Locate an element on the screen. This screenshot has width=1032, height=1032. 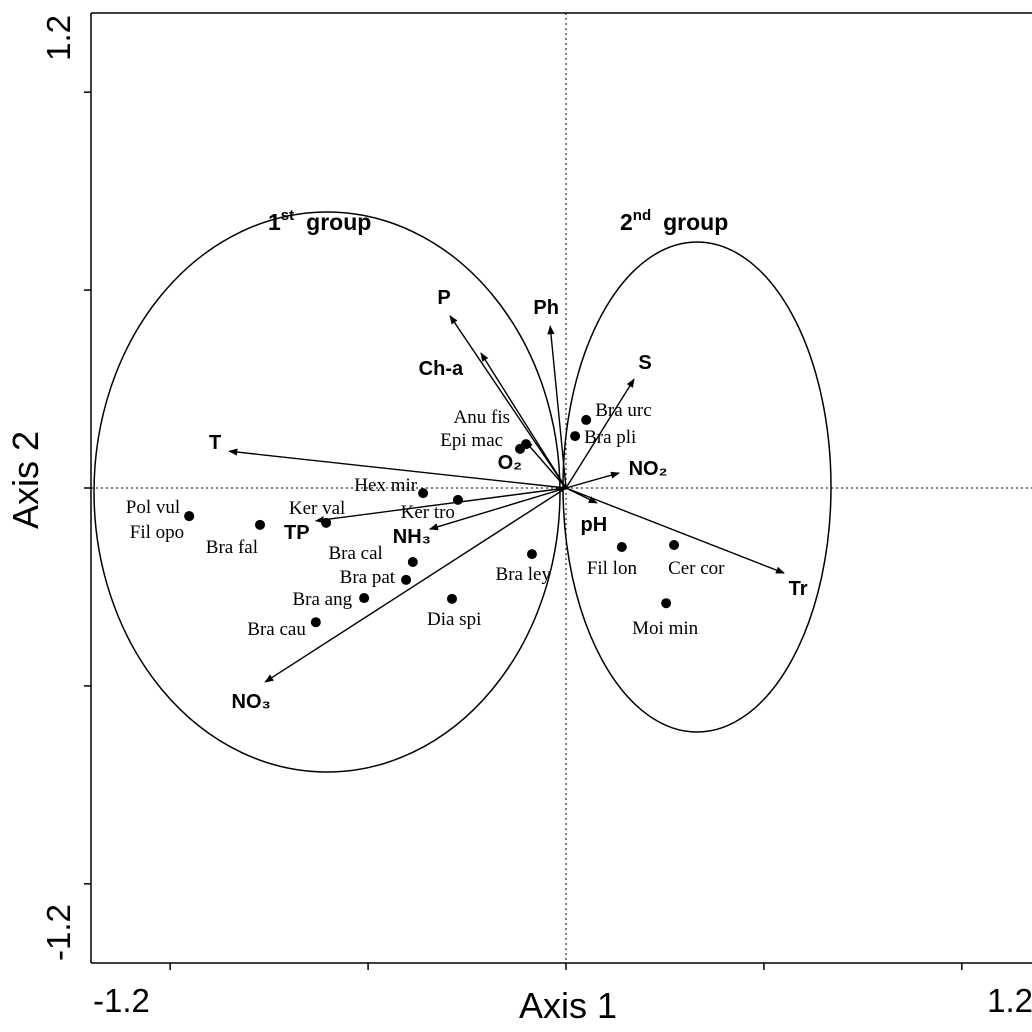
species-label: Bra pli is located at coordinates (610, 437).